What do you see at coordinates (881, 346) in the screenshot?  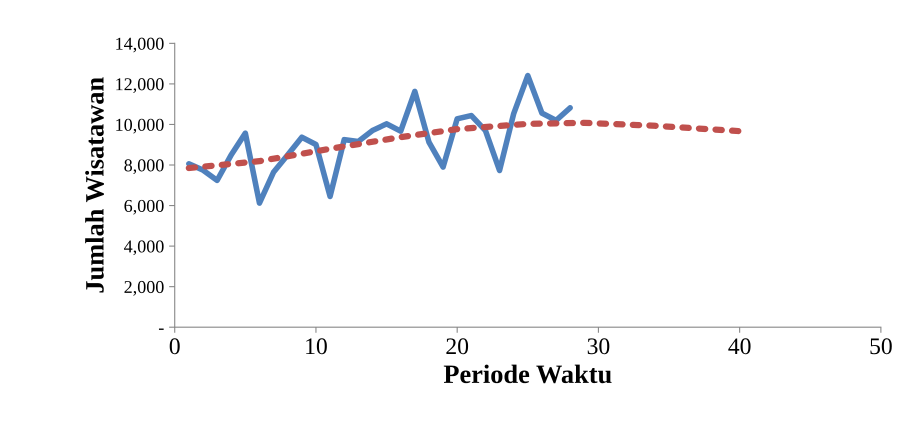 I see `x-tick-label: 50` at bounding box center [881, 346].